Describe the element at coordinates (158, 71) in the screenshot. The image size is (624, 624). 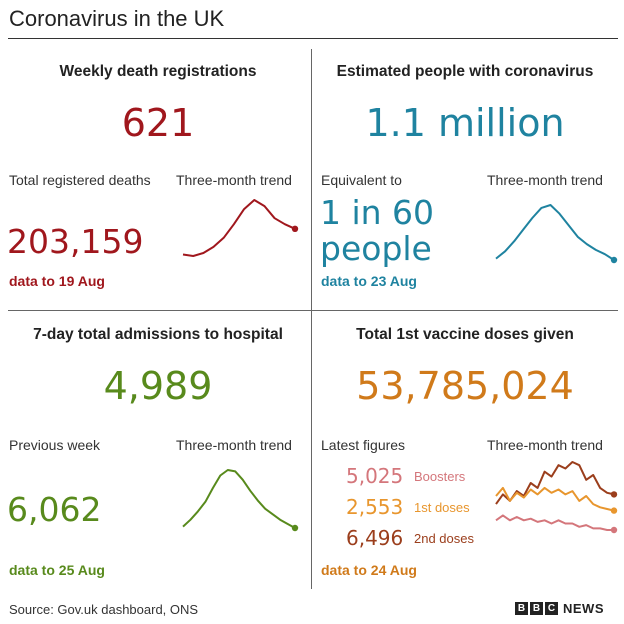
I see `deaths-title: Weekly death registrations` at that location.